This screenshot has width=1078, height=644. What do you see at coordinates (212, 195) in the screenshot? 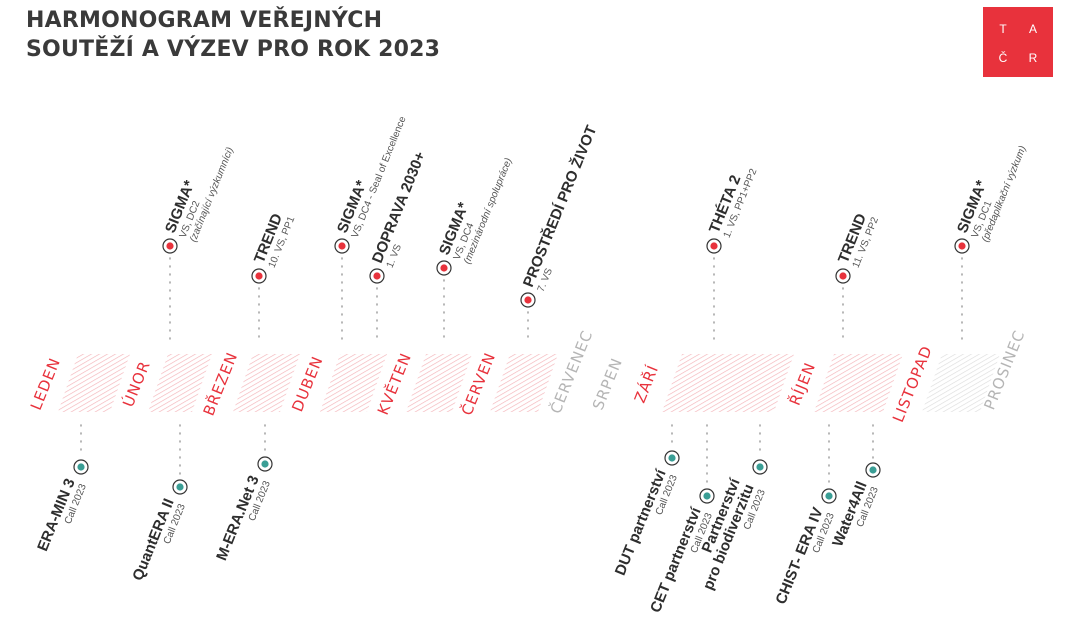
I see `event-note: (začínající výzkumníci)` at bounding box center [212, 195].